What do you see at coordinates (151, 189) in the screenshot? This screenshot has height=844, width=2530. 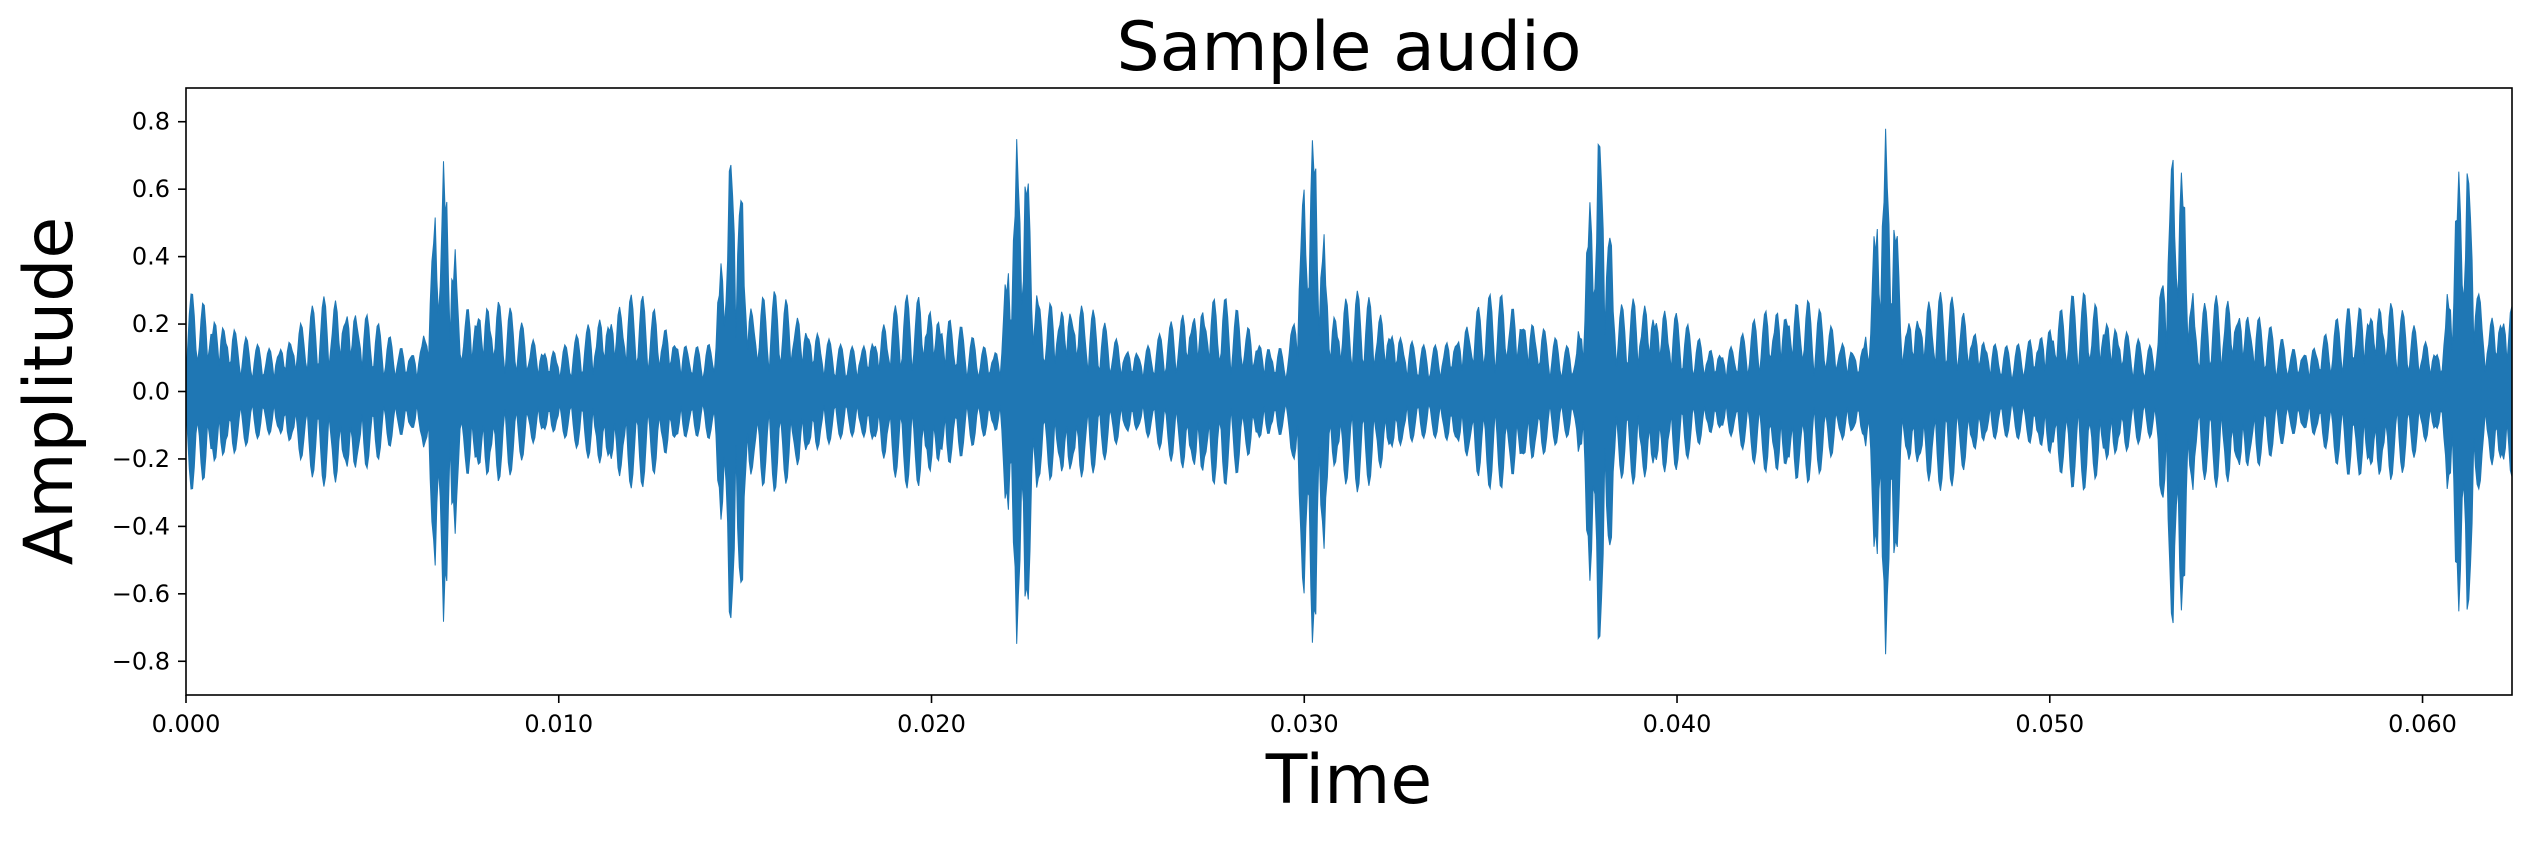 I see `y-tick-label: 0.6` at bounding box center [151, 189].